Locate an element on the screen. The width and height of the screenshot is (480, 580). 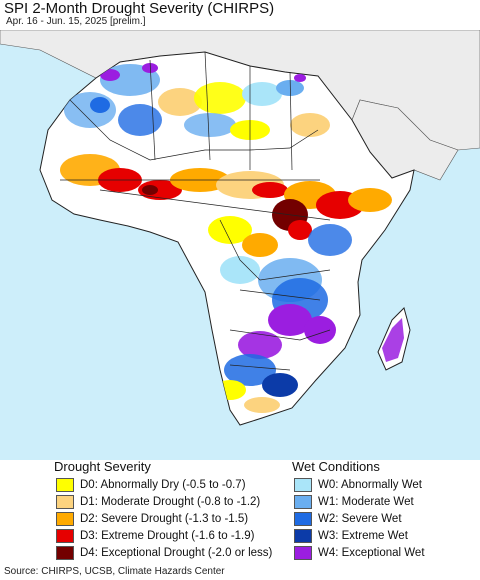
legend-label-d3: D3: Extreme Drought (-1.6 to -1.9) is located at coordinates (167, 535).